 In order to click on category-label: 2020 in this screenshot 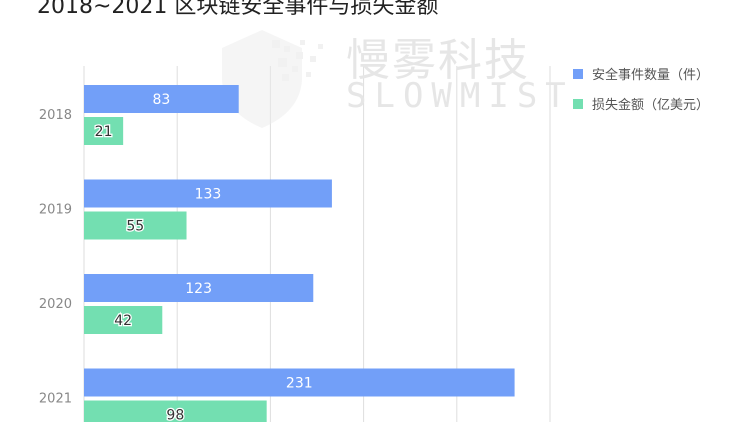, I will do `click(55, 304)`.